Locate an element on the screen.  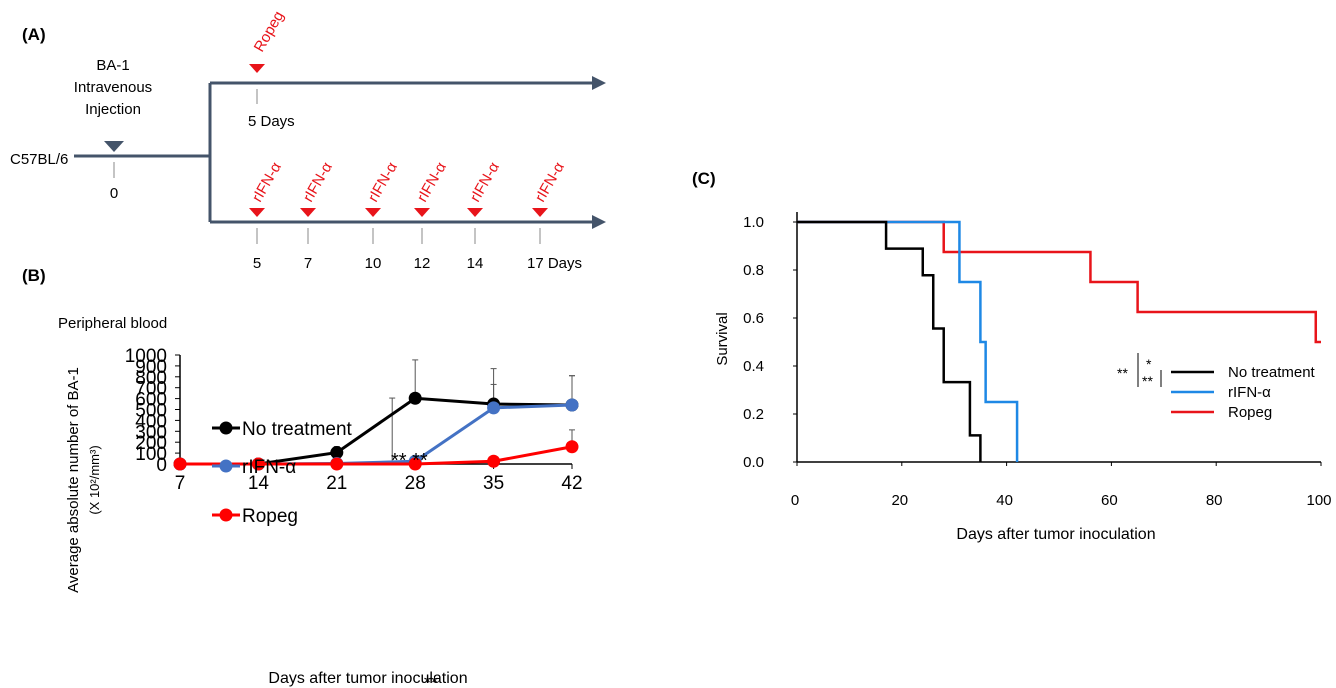
c-y-tick-label: 0.0 is located at coordinates (753, 462).